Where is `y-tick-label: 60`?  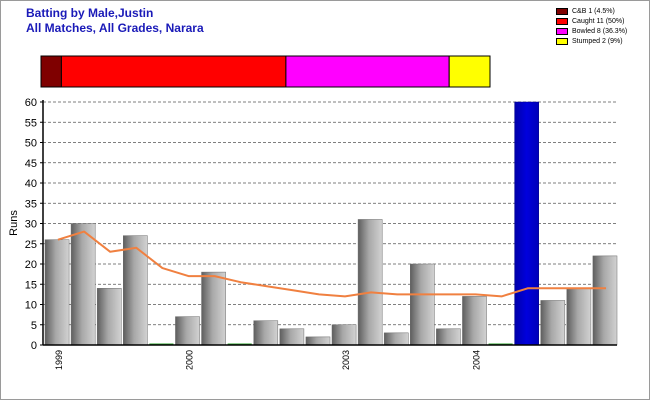
y-tick-label: 60 is located at coordinates (31, 103).